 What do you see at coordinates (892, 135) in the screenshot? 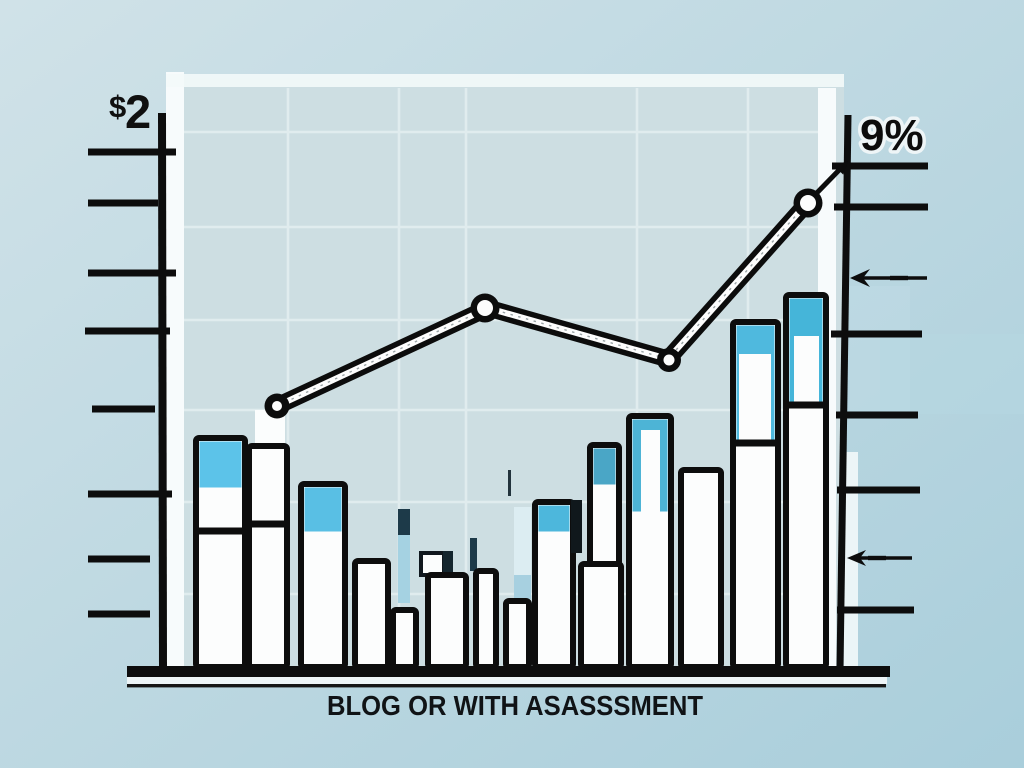
I see `svg-text: 9%` at bounding box center [892, 135].